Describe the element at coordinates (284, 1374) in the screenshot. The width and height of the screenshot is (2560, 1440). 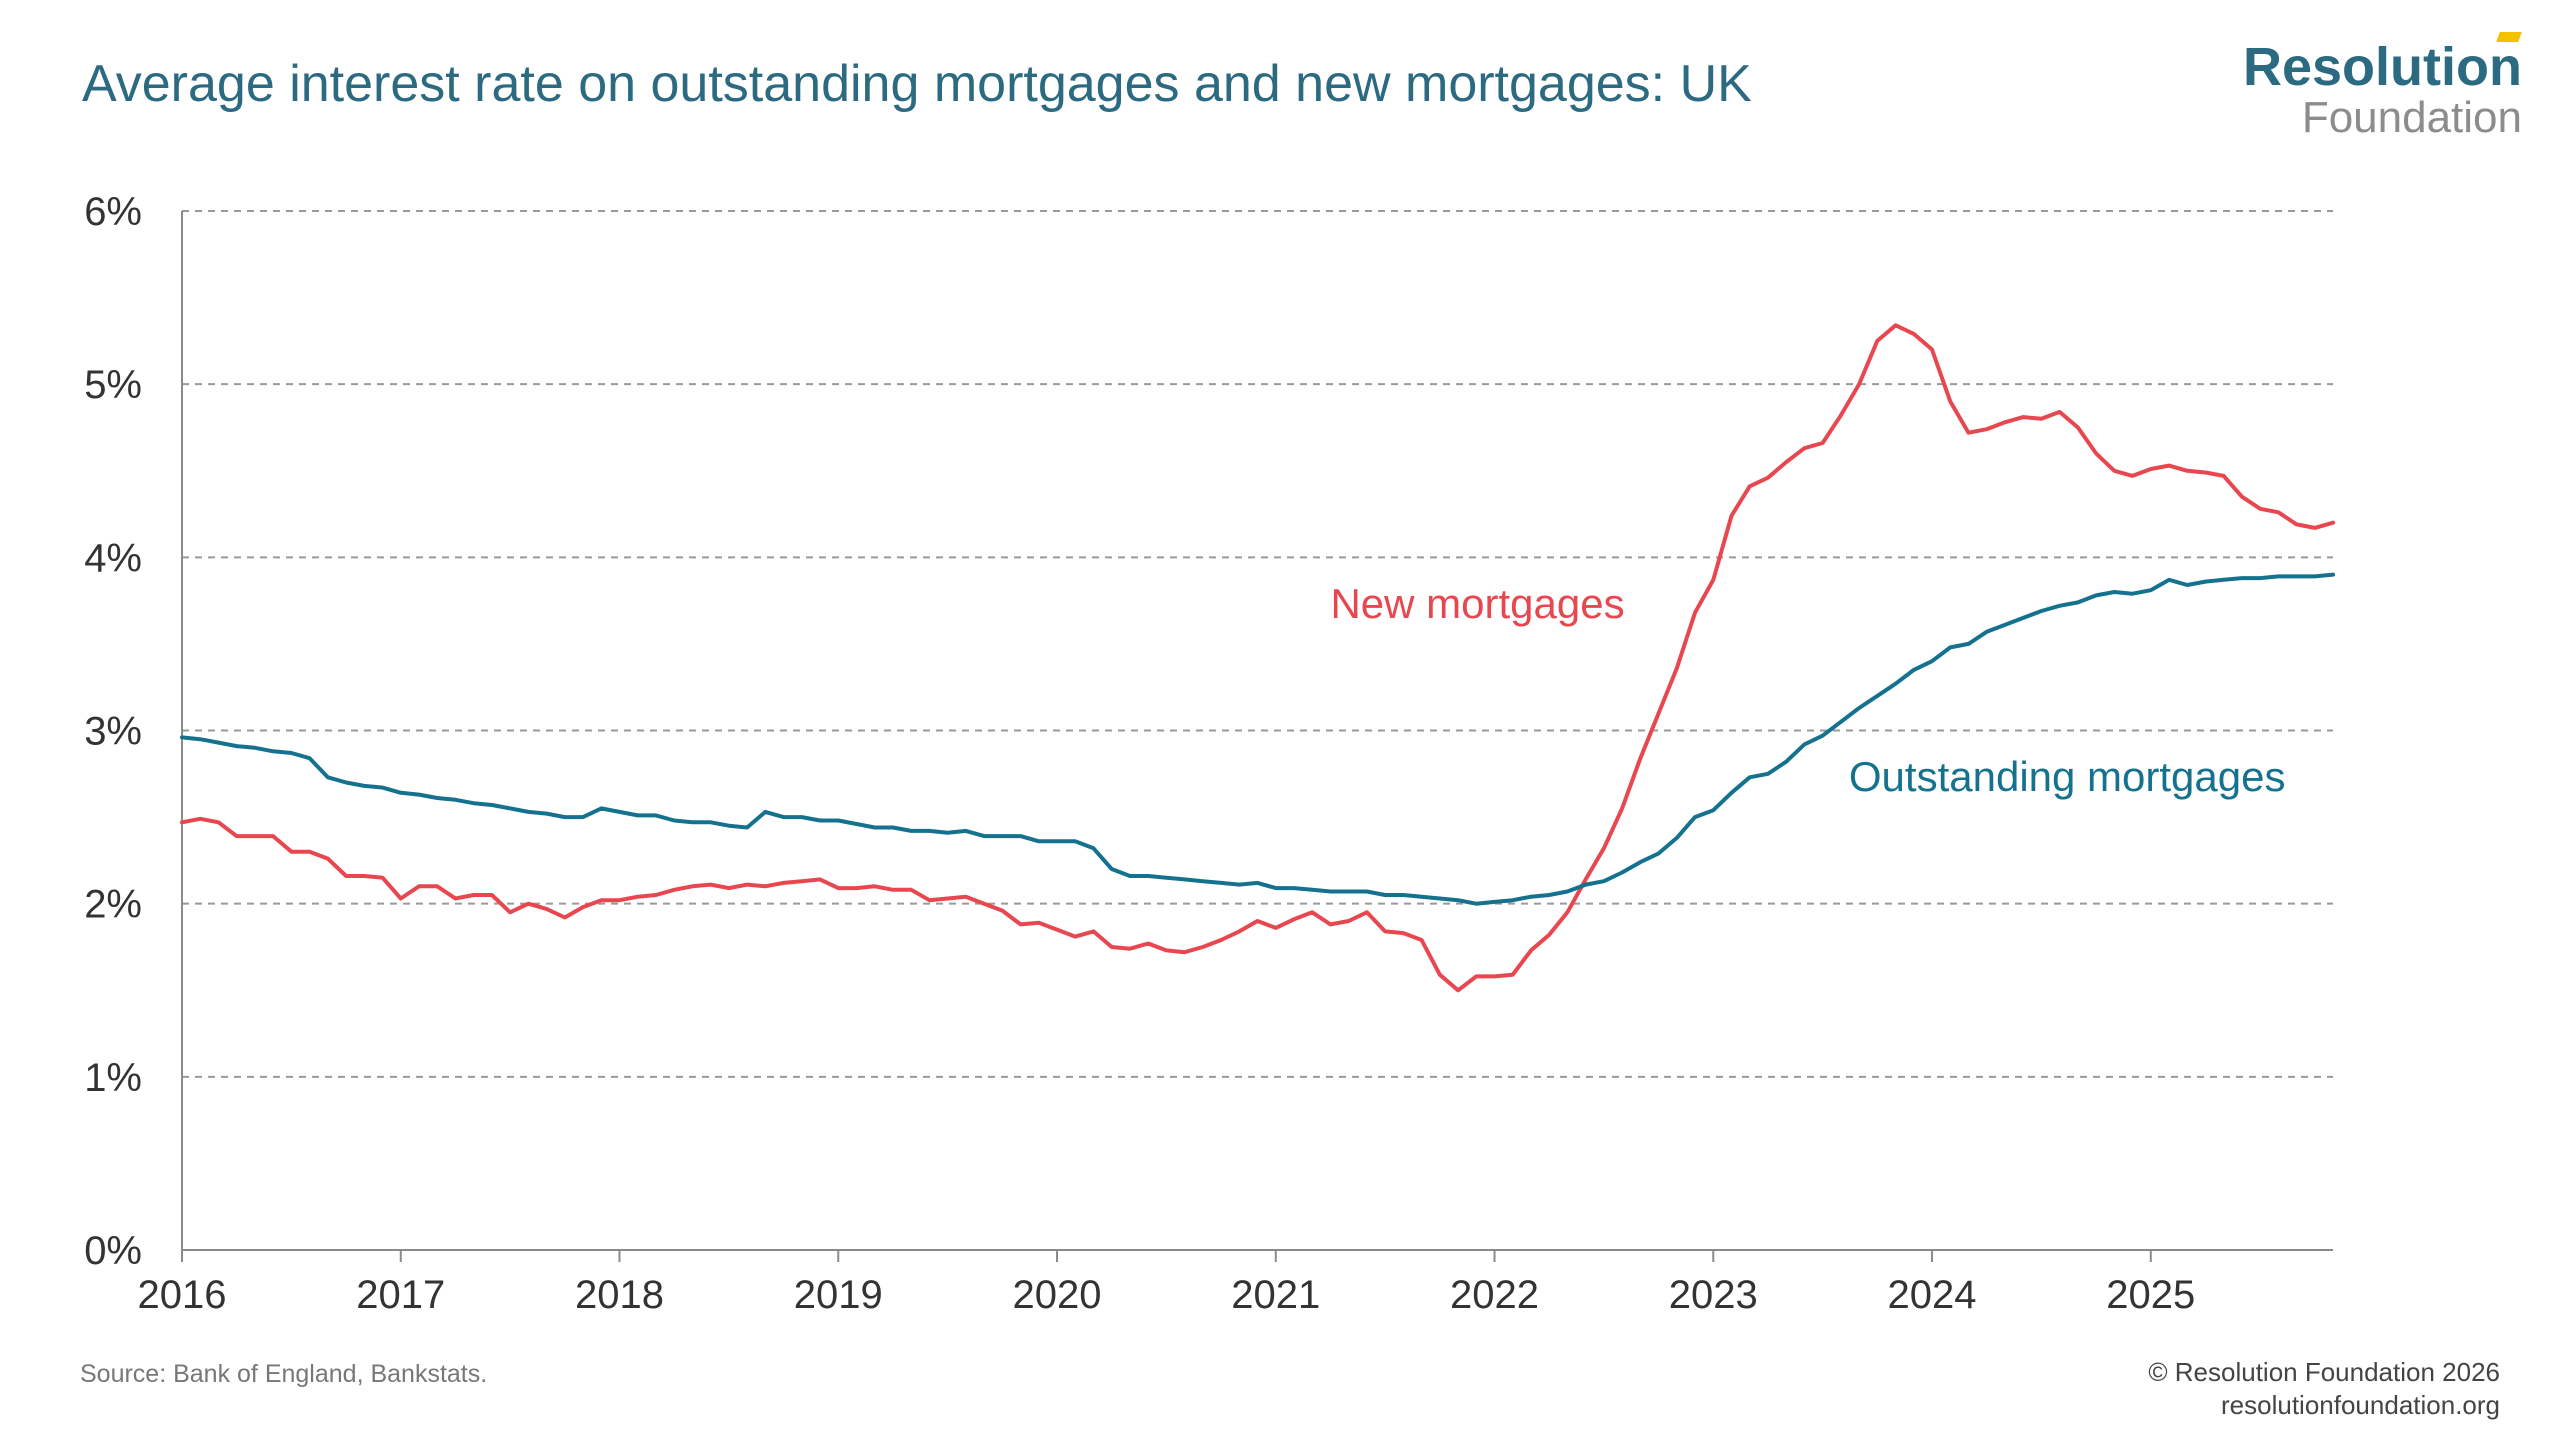
I see `source-note: Source: Bank of England, Bankstats.` at that location.